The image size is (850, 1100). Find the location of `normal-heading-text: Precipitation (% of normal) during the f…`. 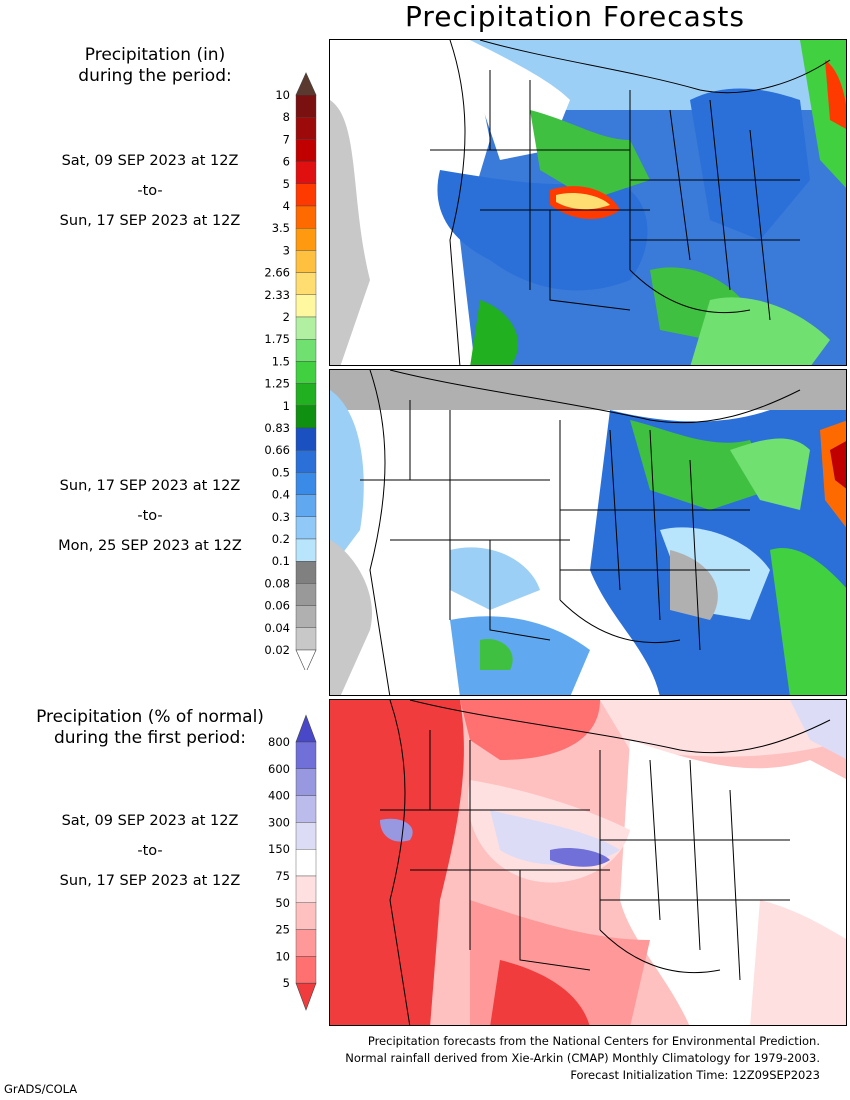

normal-heading-text: Precipitation (% of normal) during the f… is located at coordinates (150, 727).